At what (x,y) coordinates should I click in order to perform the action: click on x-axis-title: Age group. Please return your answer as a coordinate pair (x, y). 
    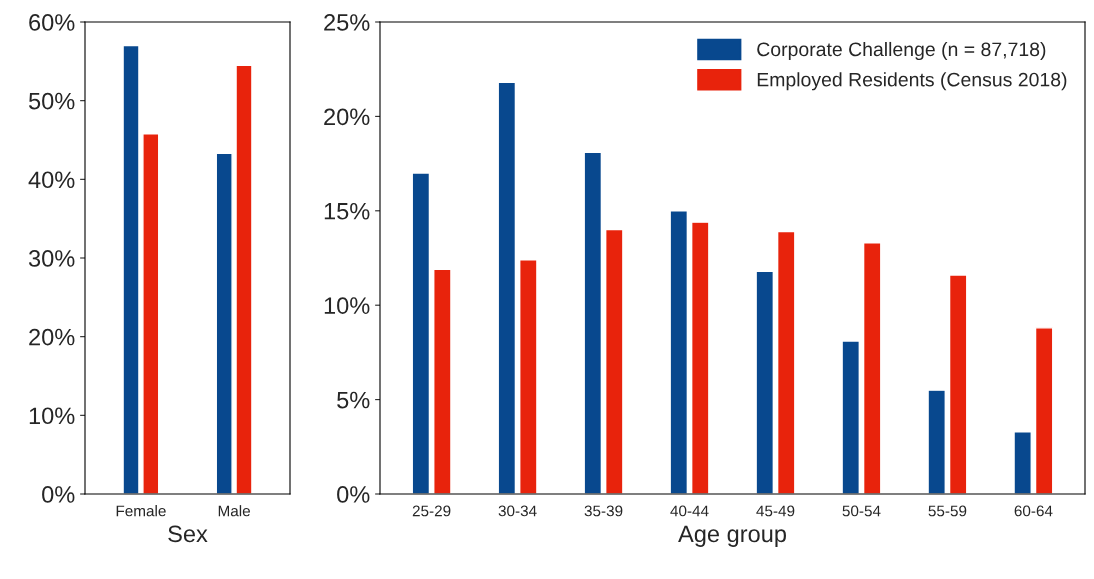
    Looking at the image, I should click on (732, 536).